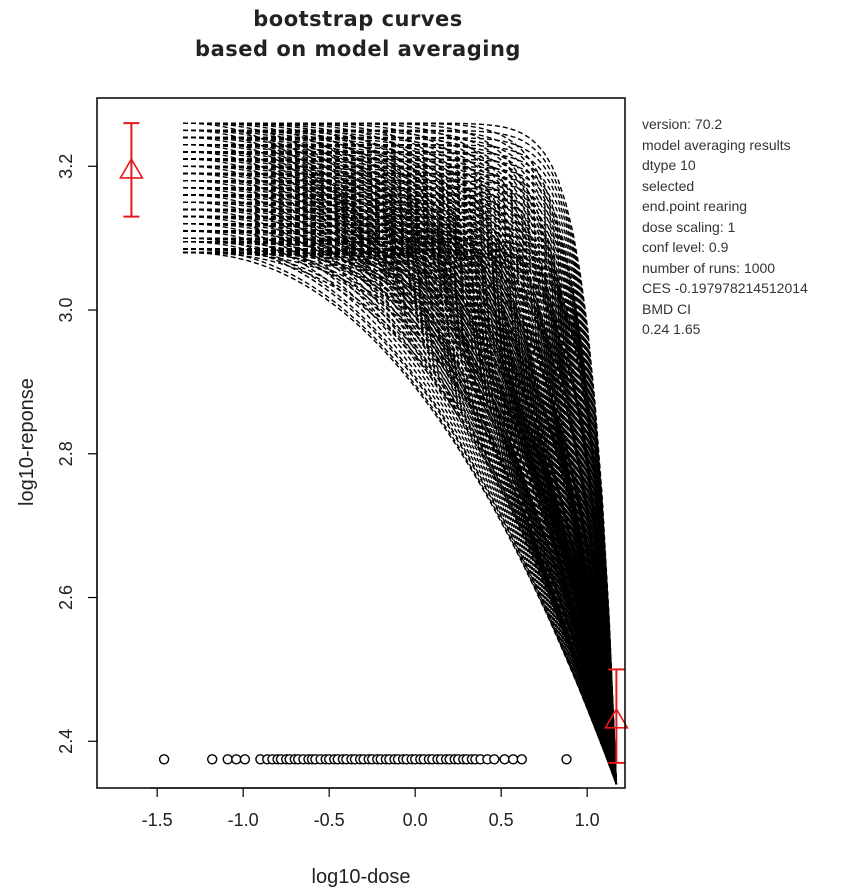 The width and height of the screenshot is (866, 892). I want to click on chart-title-line-1: bootstrap curves, so click(358, 19).